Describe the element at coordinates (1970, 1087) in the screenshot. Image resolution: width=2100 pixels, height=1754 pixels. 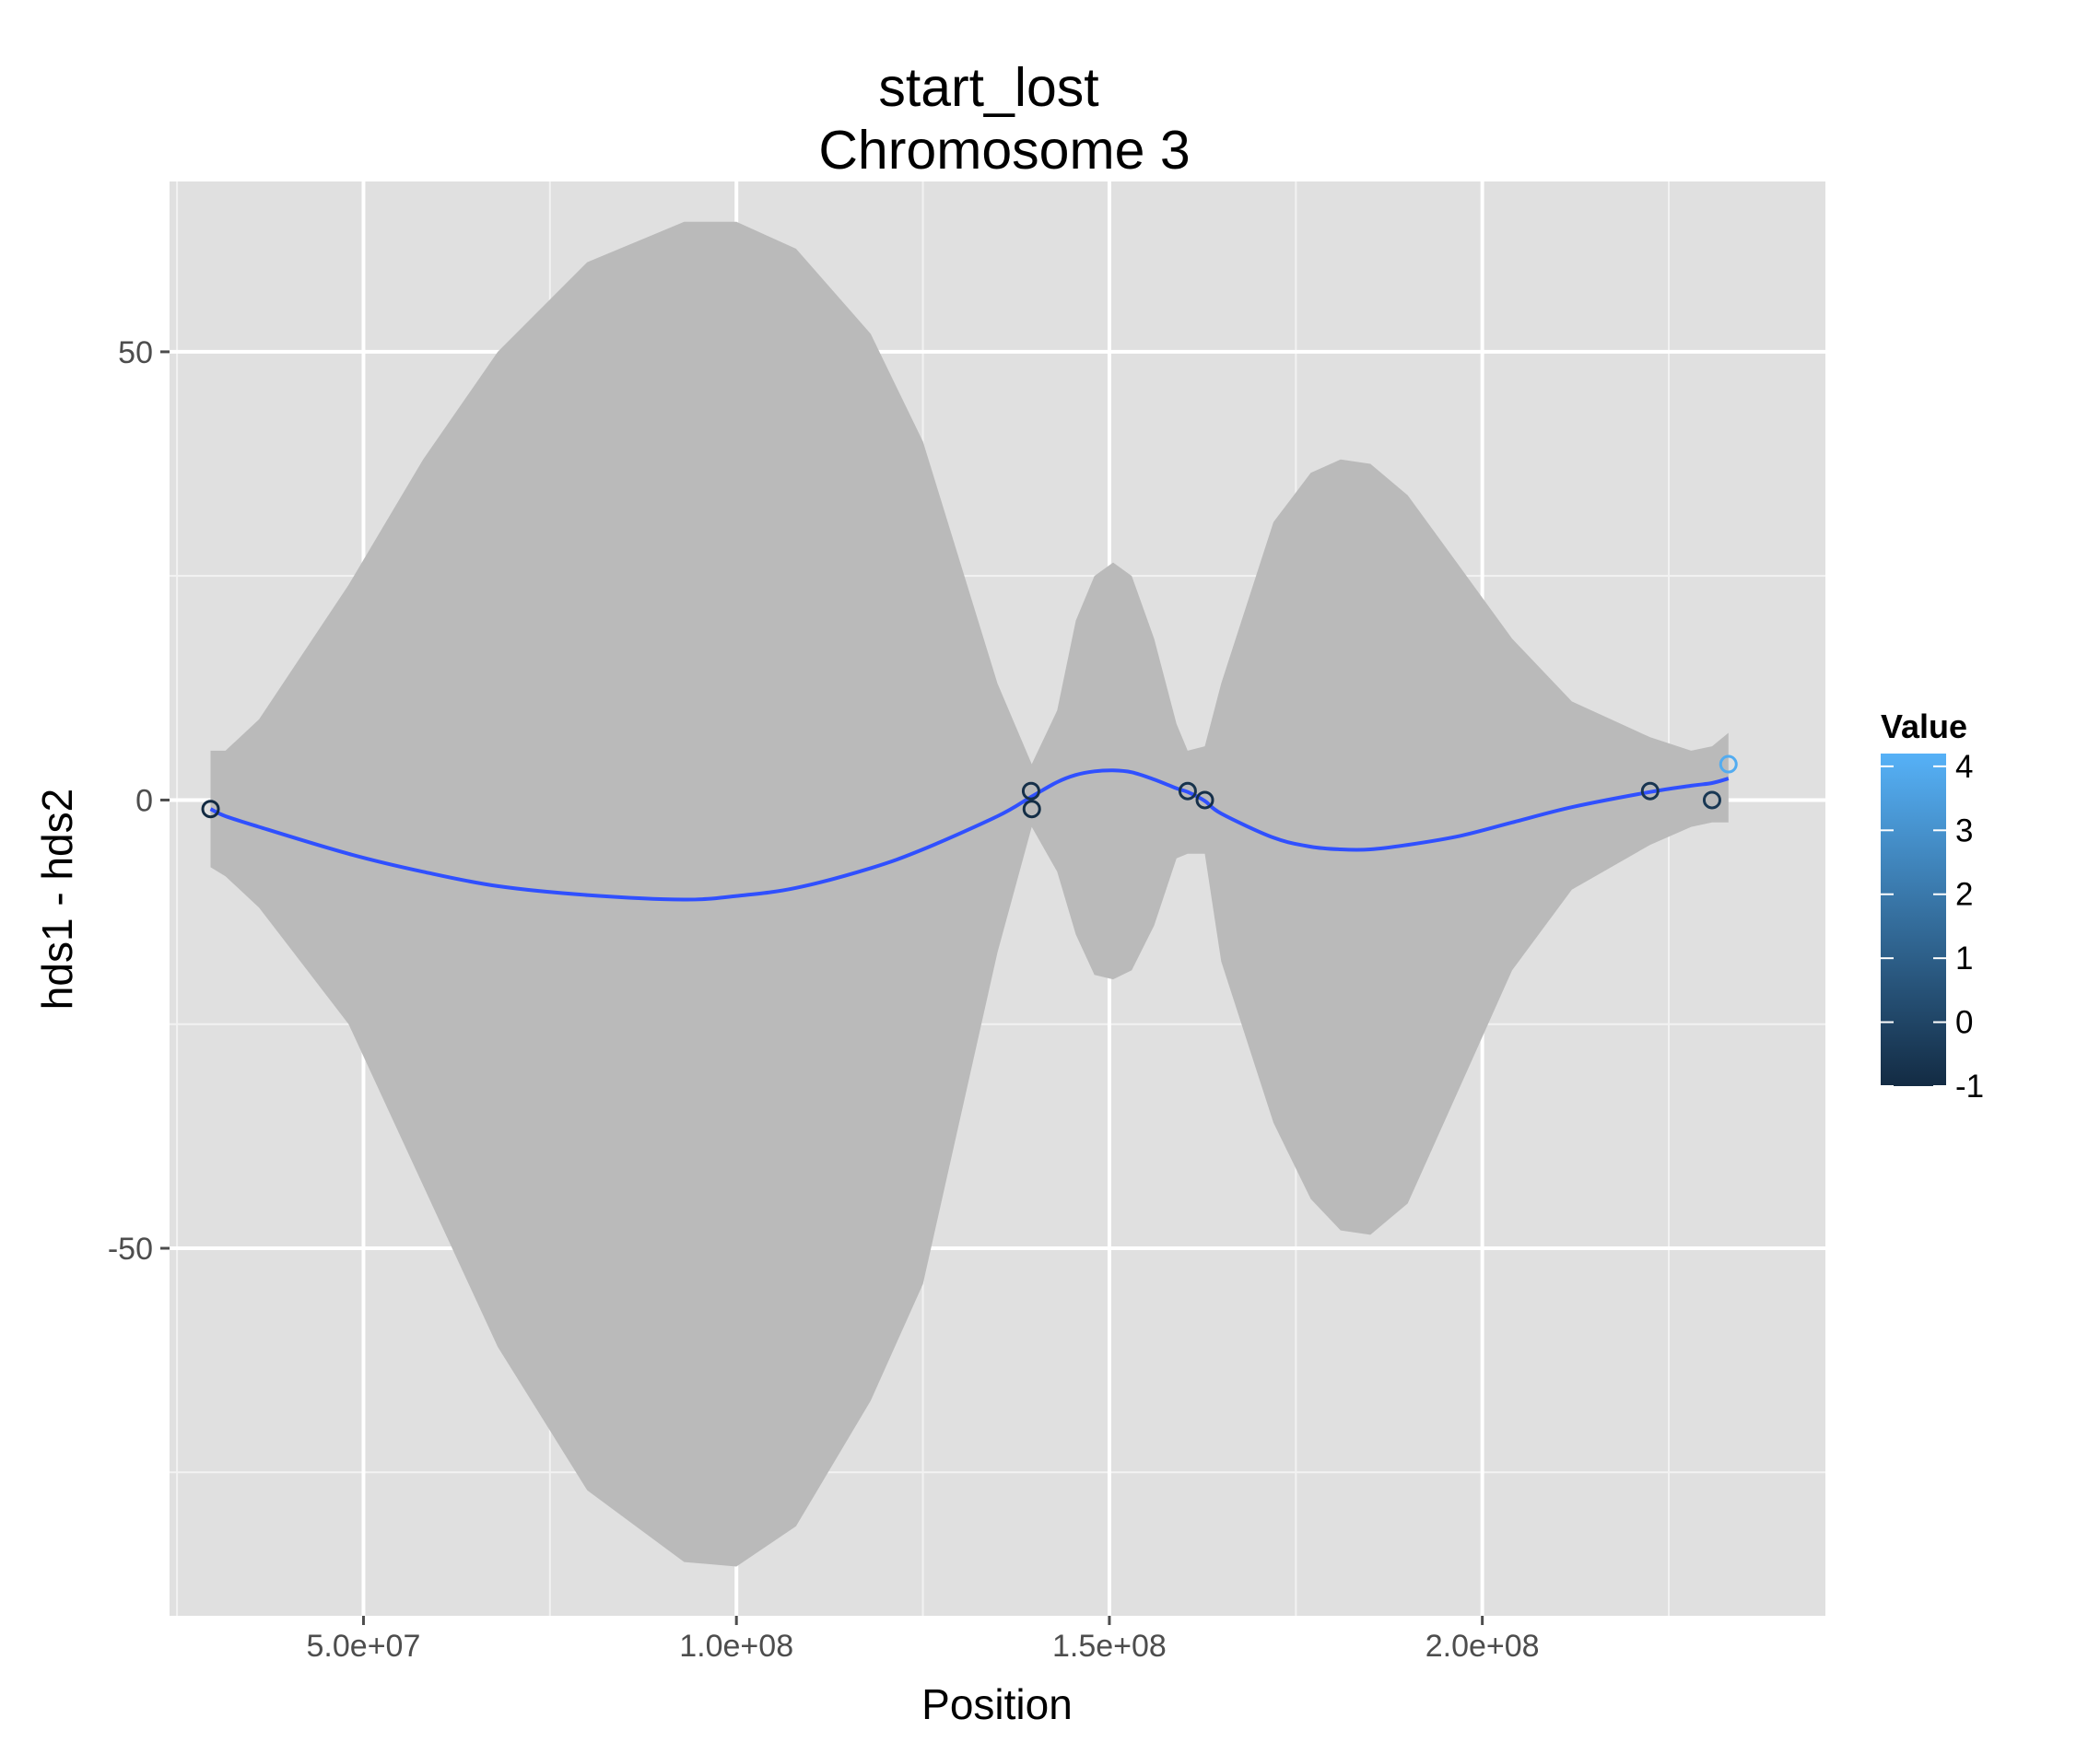
I see `legend-tick-label: -1` at that location.